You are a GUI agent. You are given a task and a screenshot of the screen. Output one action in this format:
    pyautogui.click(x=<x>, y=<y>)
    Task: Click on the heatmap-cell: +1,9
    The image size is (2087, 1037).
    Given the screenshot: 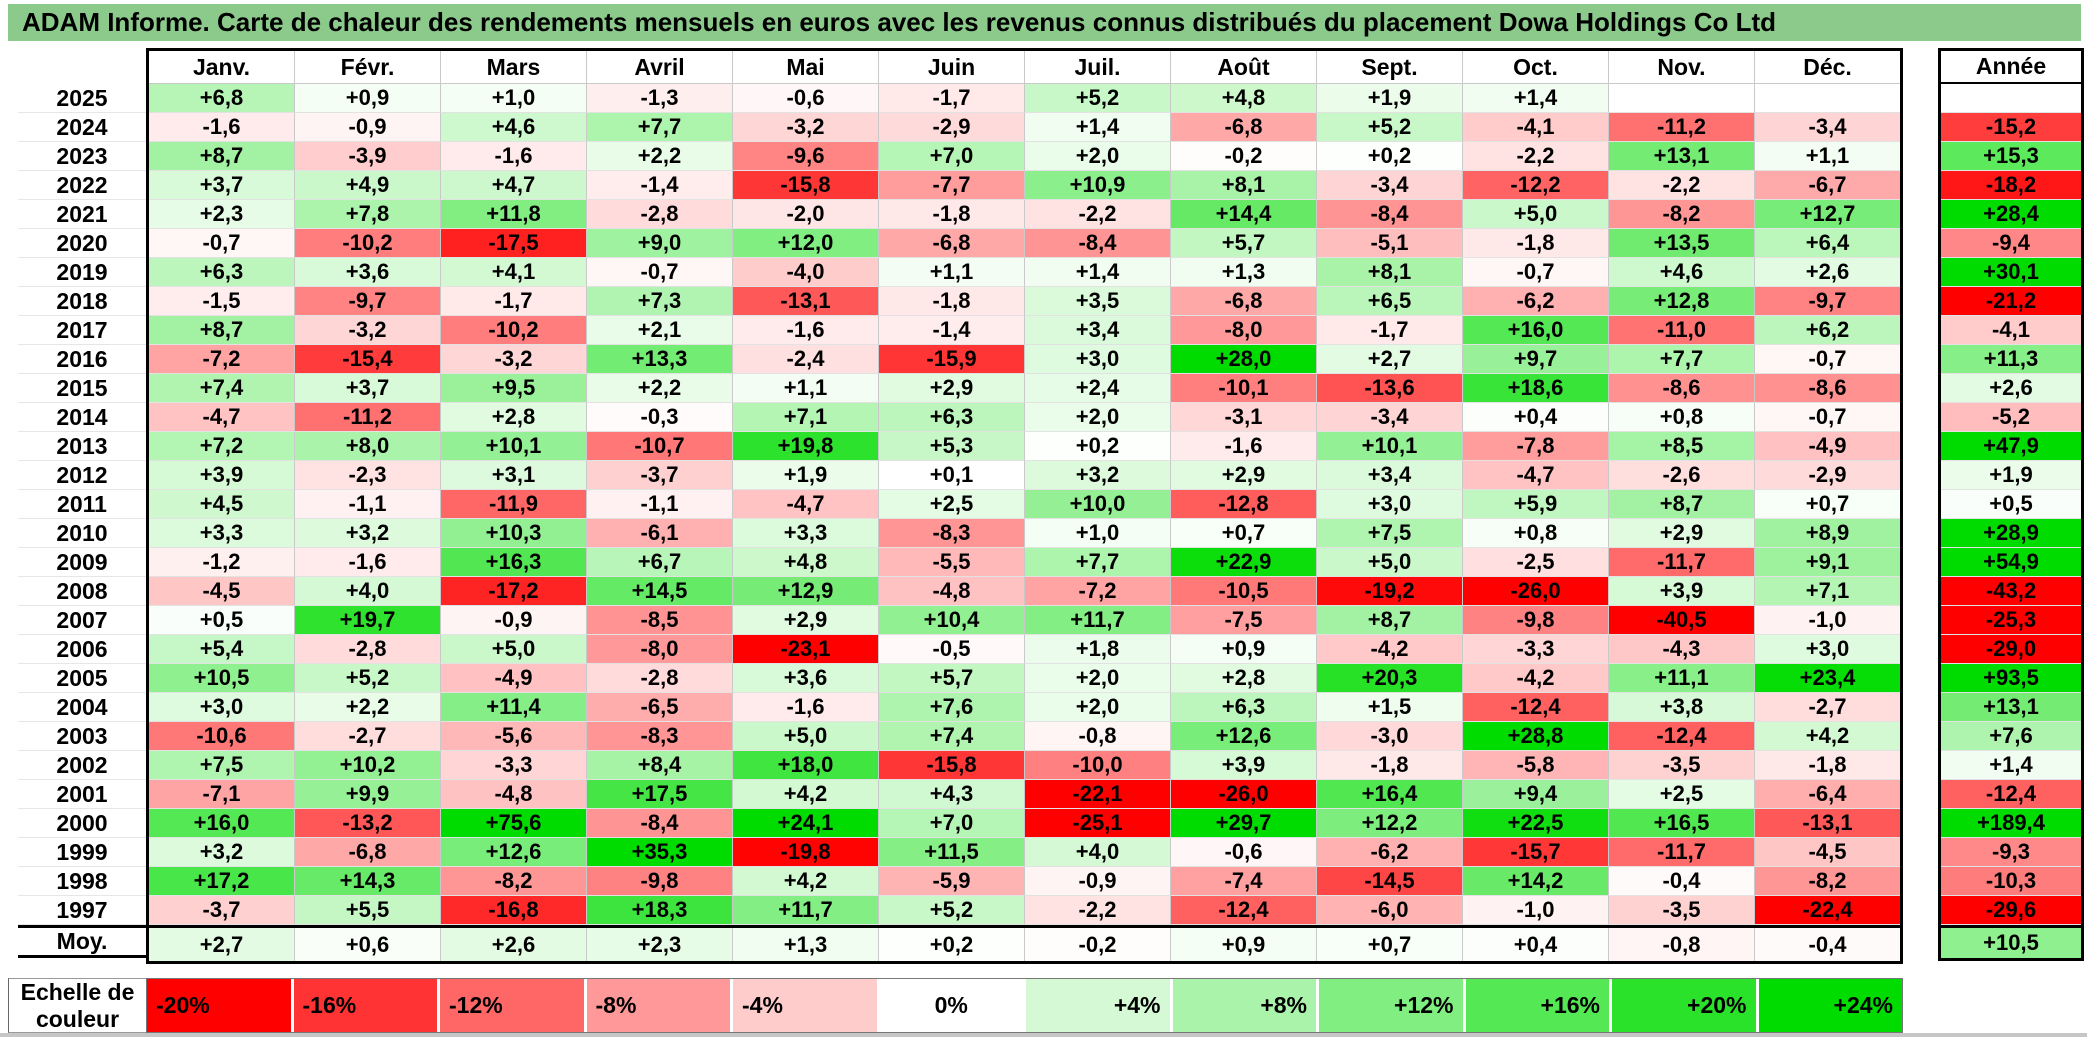 What is the action you would take?
    pyautogui.click(x=1390, y=98)
    